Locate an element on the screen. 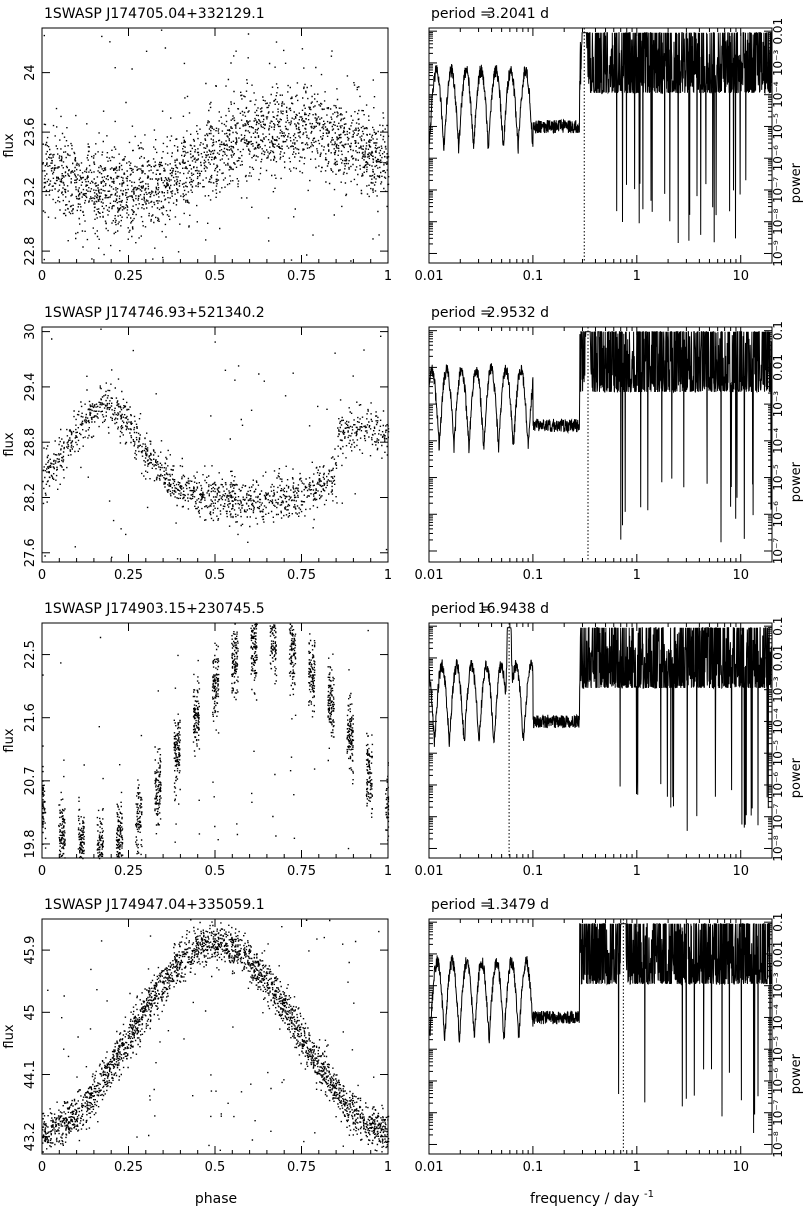  period-readout: period =2.9532 d is located at coordinates (490, 313).